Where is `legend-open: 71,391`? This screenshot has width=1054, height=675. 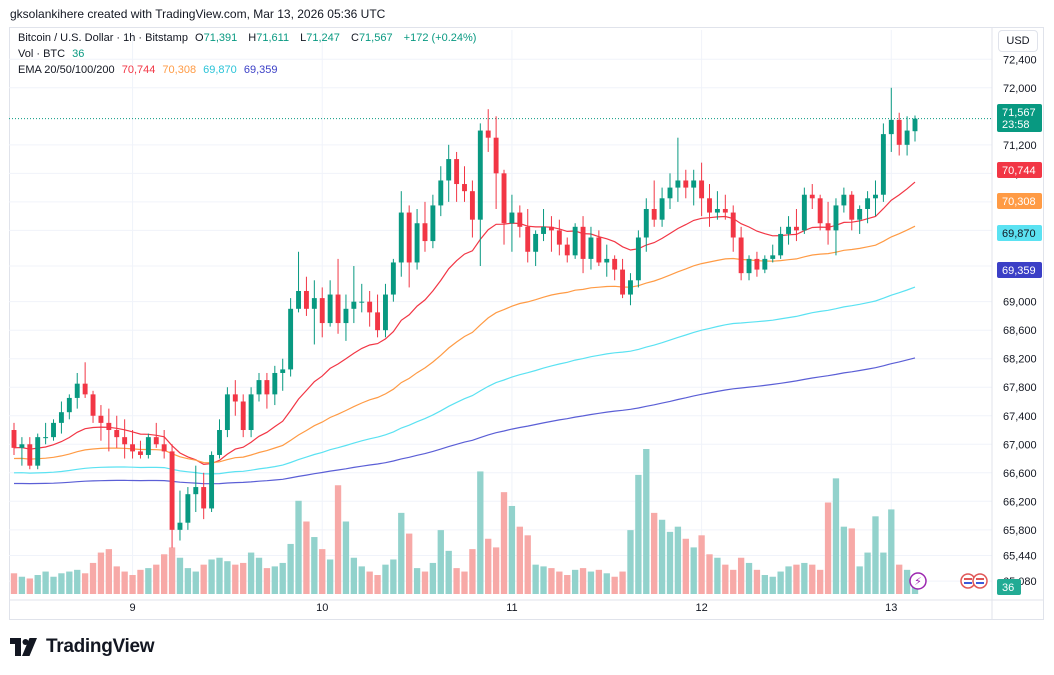 legend-open: 71,391 is located at coordinates (220, 38).